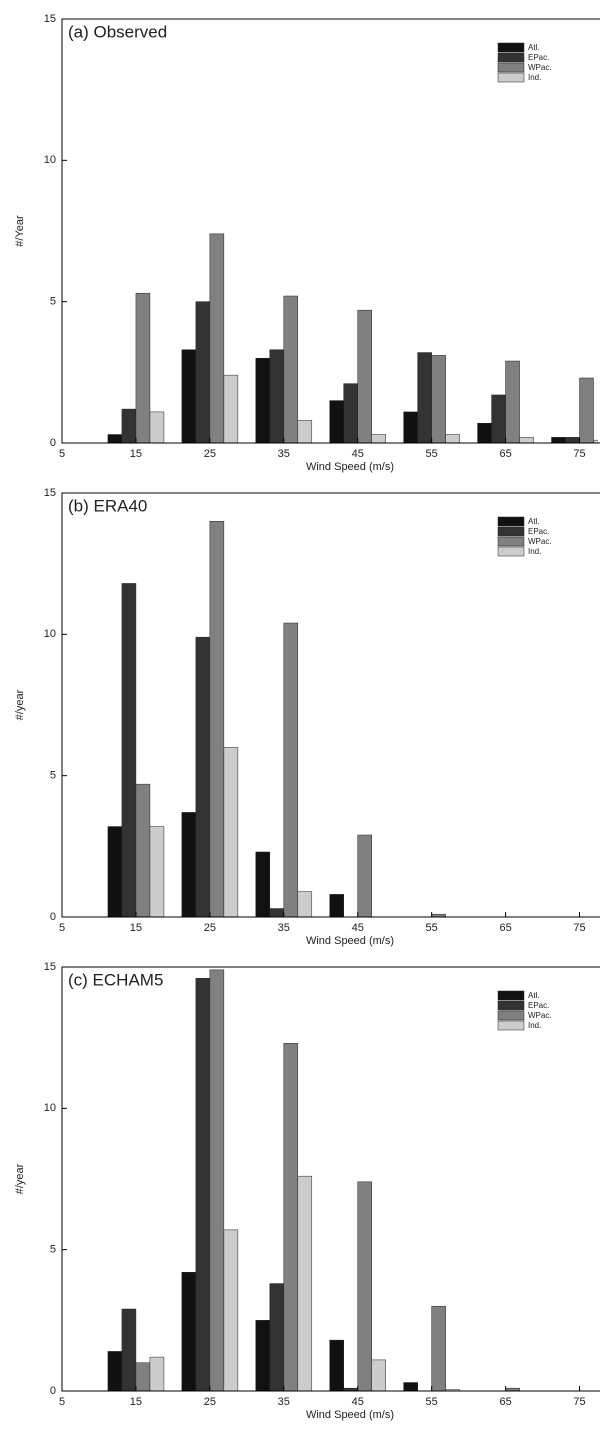  What do you see at coordinates (20, 704) in the screenshot?
I see `y-axis-label: #/year` at bounding box center [20, 704].